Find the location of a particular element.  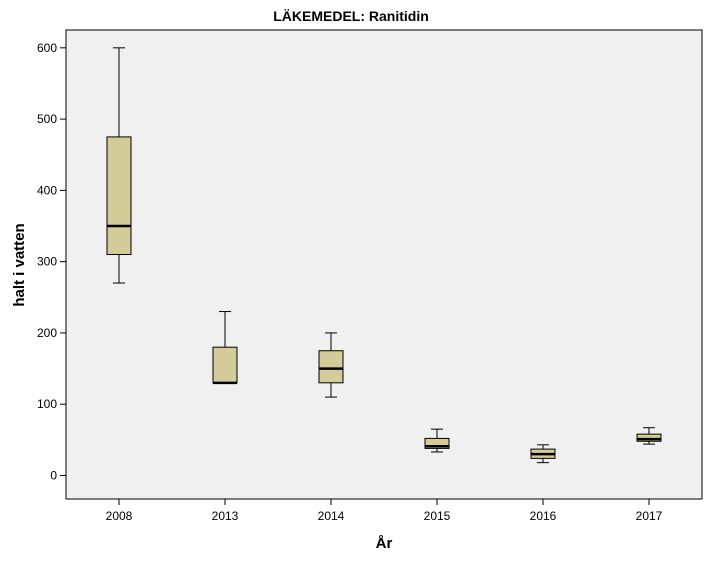

y-tick-label-500: 500 is located at coordinates (47, 119).